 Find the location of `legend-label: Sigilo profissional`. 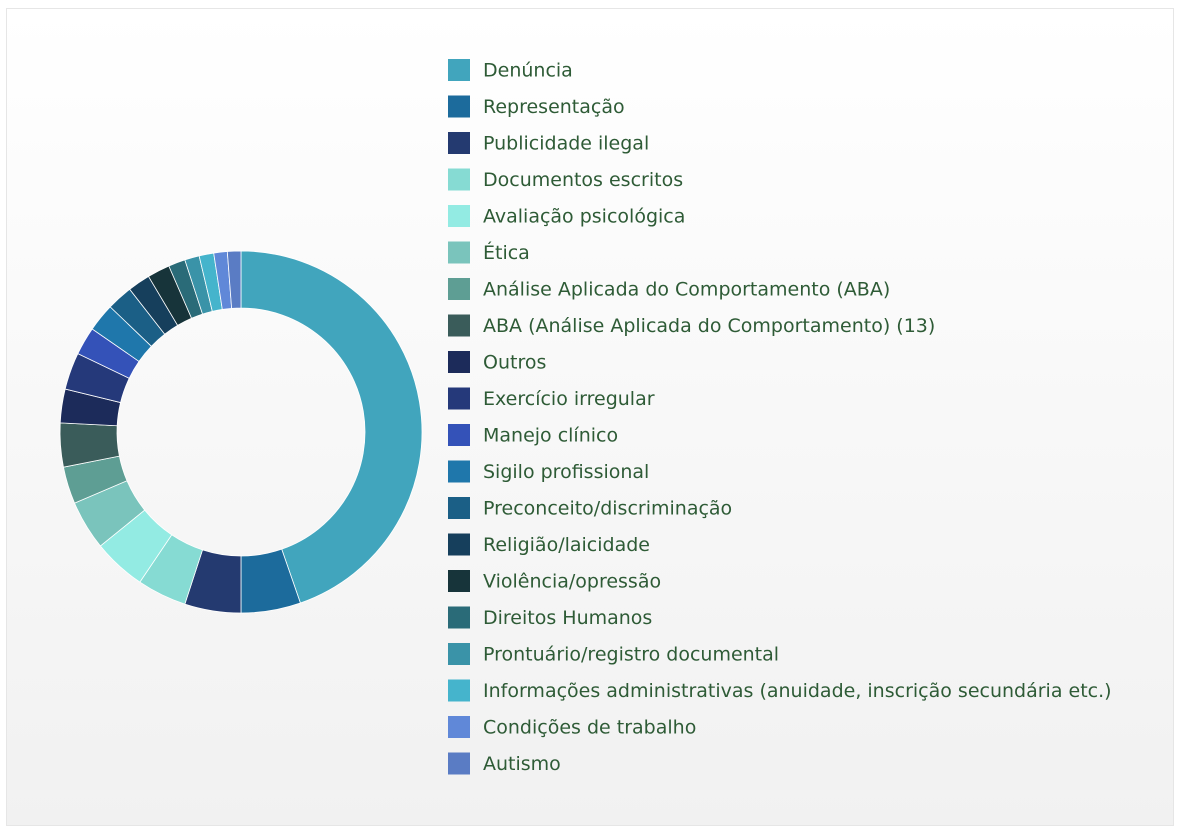

legend-label: Sigilo profissional is located at coordinates (566, 472).